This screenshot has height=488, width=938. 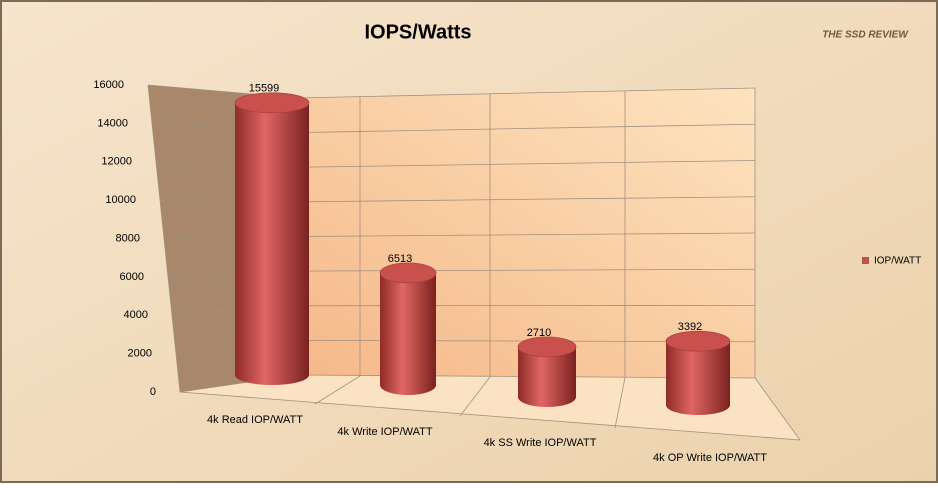 I want to click on logo: THE SSD REVIEW, so click(x=865, y=35).